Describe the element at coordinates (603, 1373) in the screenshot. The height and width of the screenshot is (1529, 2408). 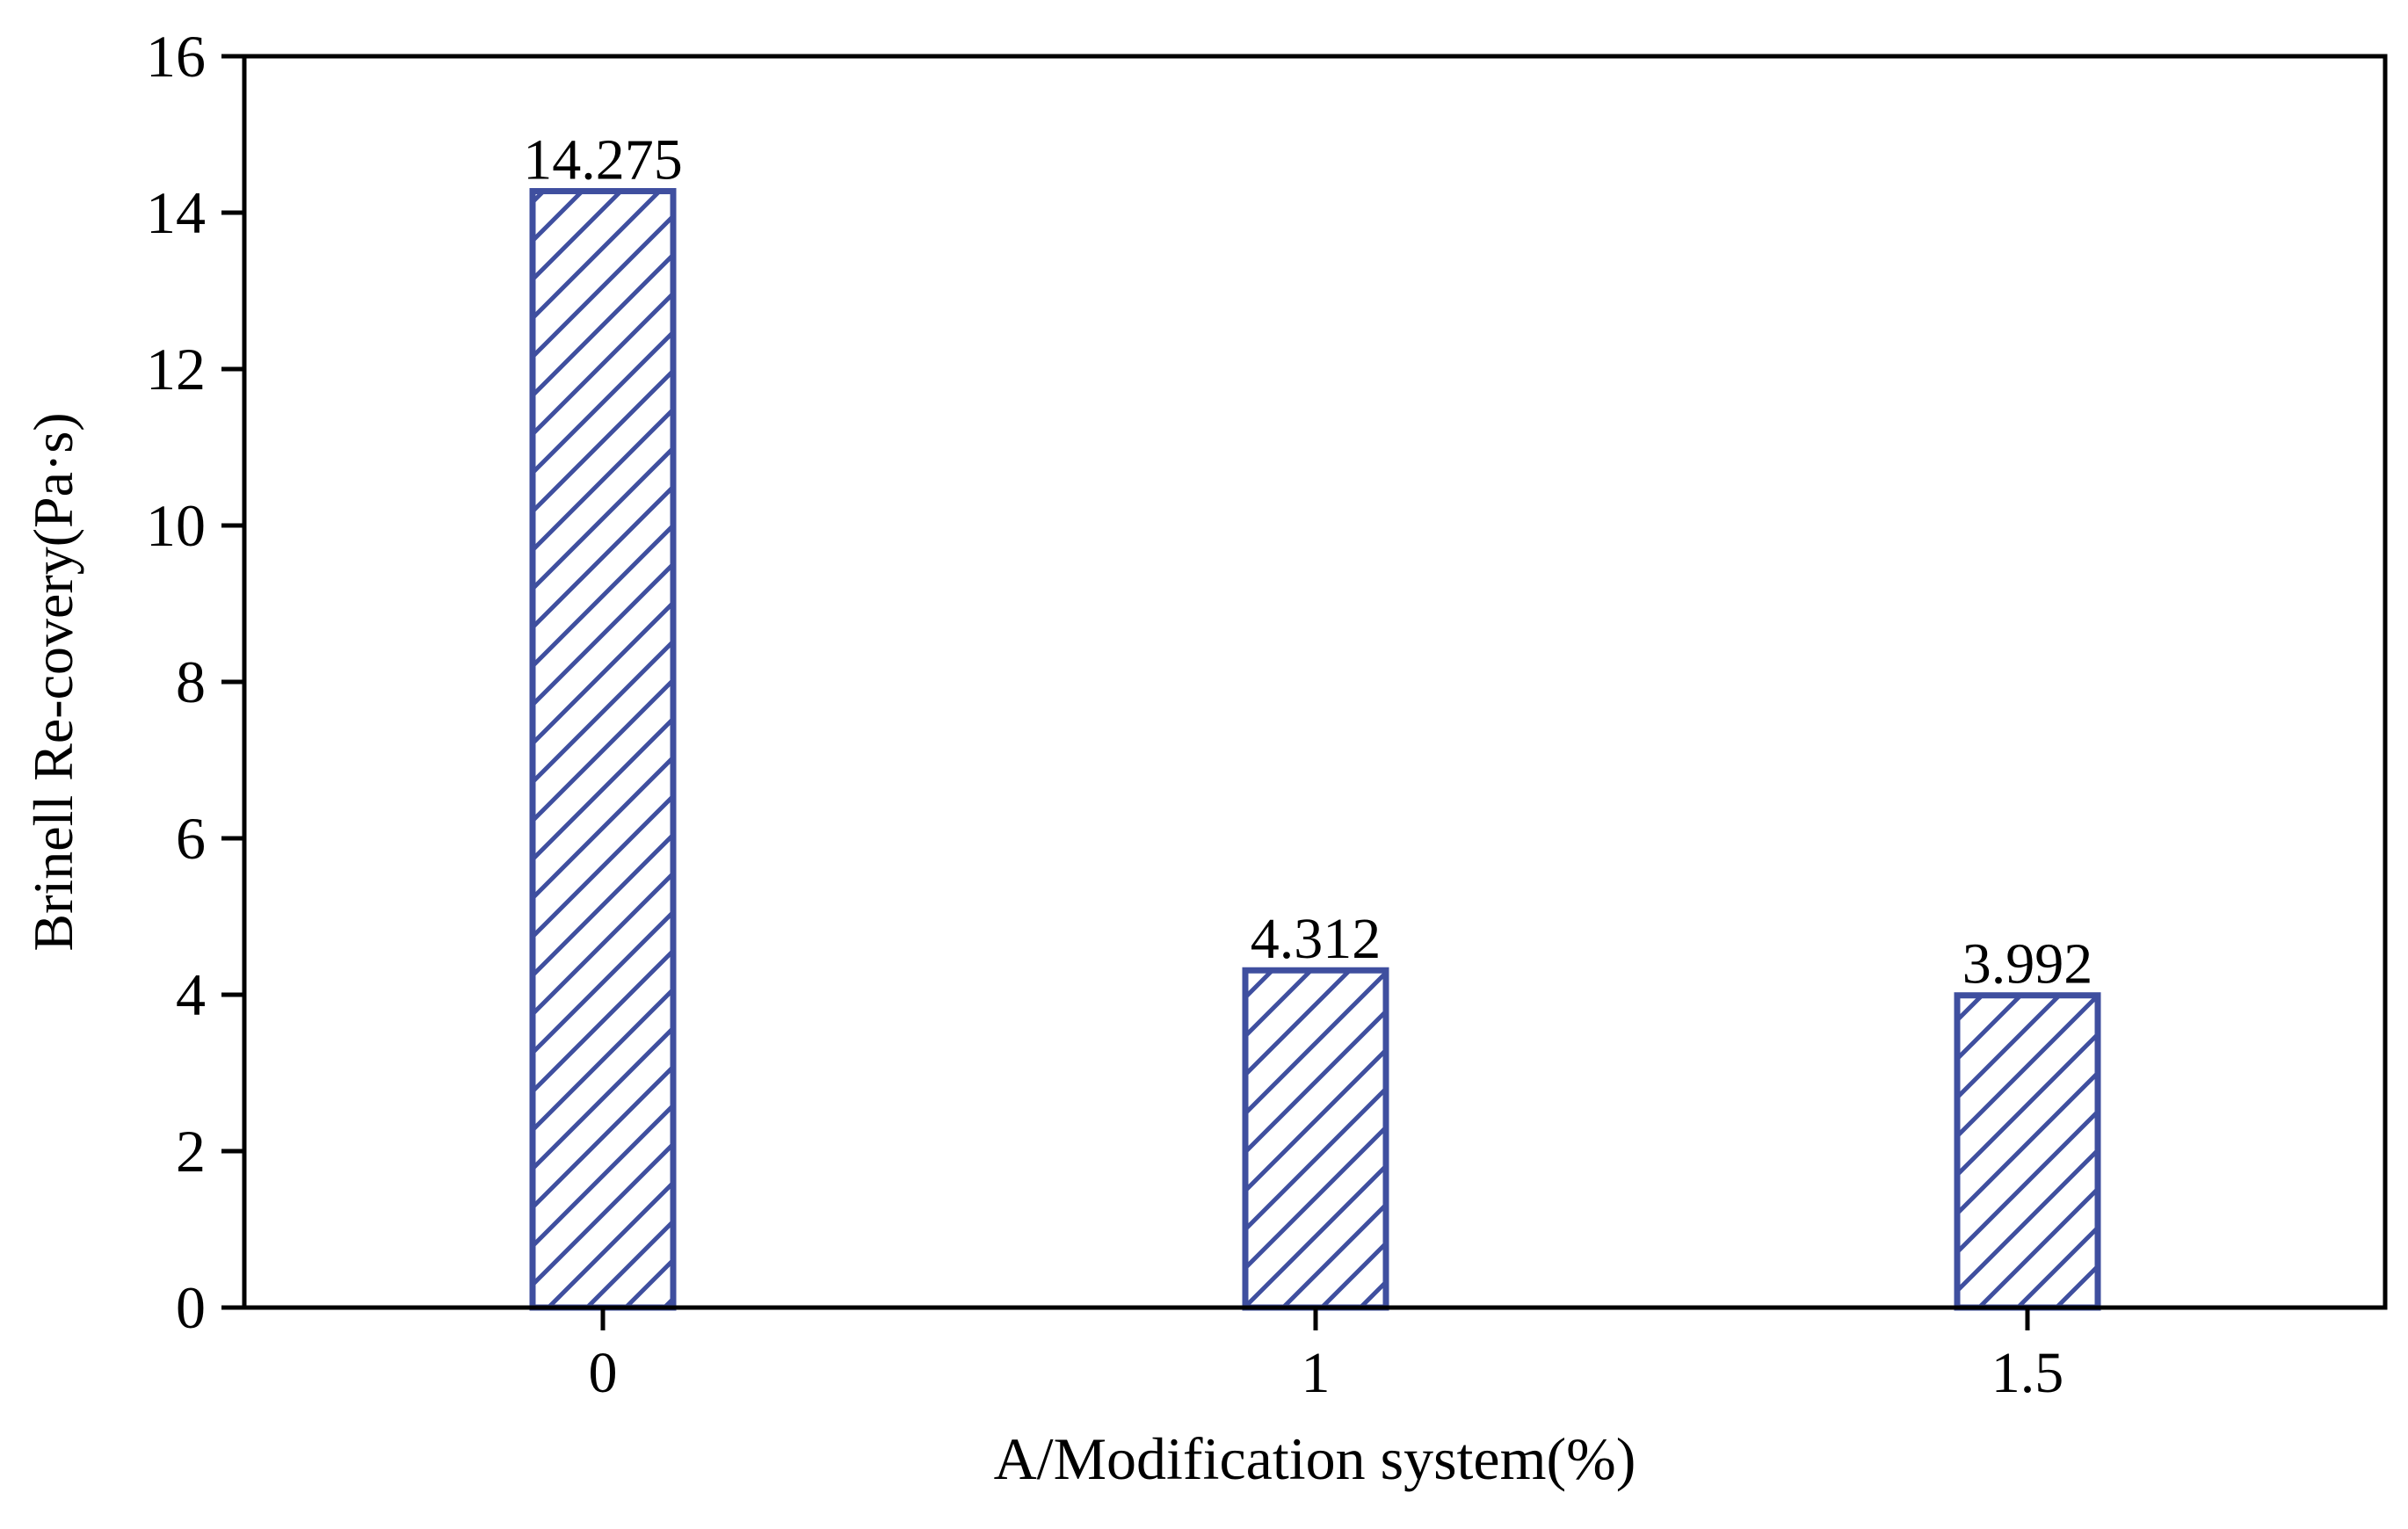
I see `x-tick-label: 0` at that location.